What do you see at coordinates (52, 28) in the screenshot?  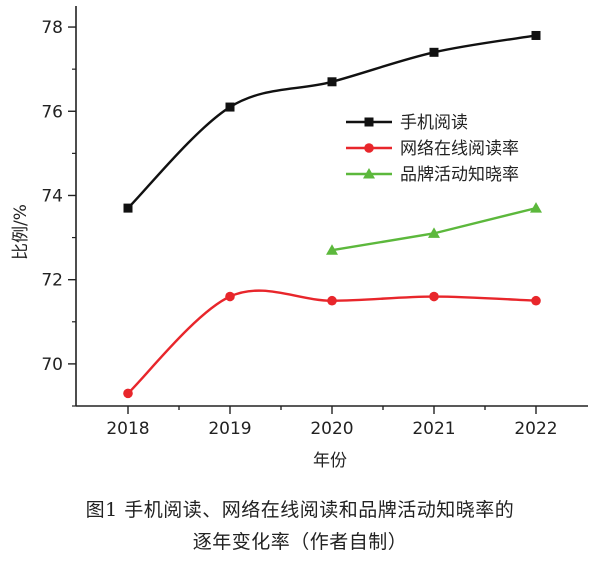 I see `y-tick-label: 78` at bounding box center [52, 28].